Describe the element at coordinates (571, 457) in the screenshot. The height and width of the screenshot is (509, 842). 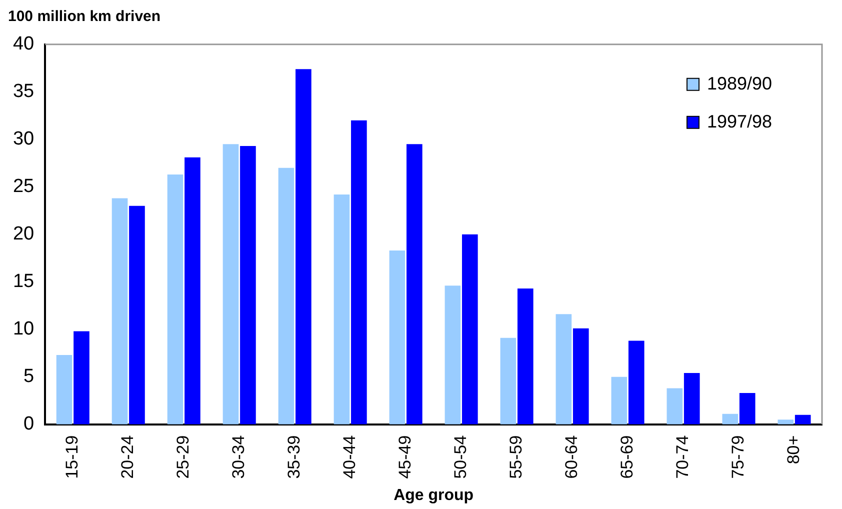
I see `x-tick-label: 60-64` at that location.